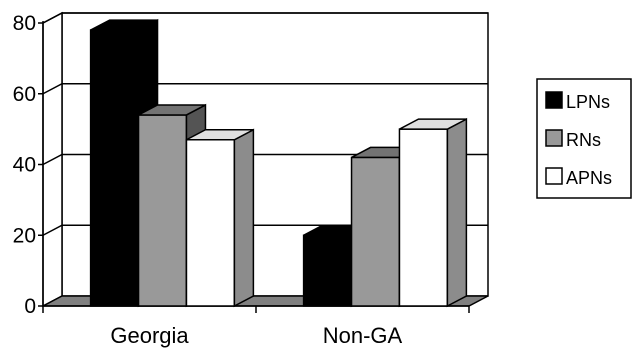  What do you see at coordinates (24, 94) in the screenshot?
I see `y-tick-label: 60` at bounding box center [24, 94].